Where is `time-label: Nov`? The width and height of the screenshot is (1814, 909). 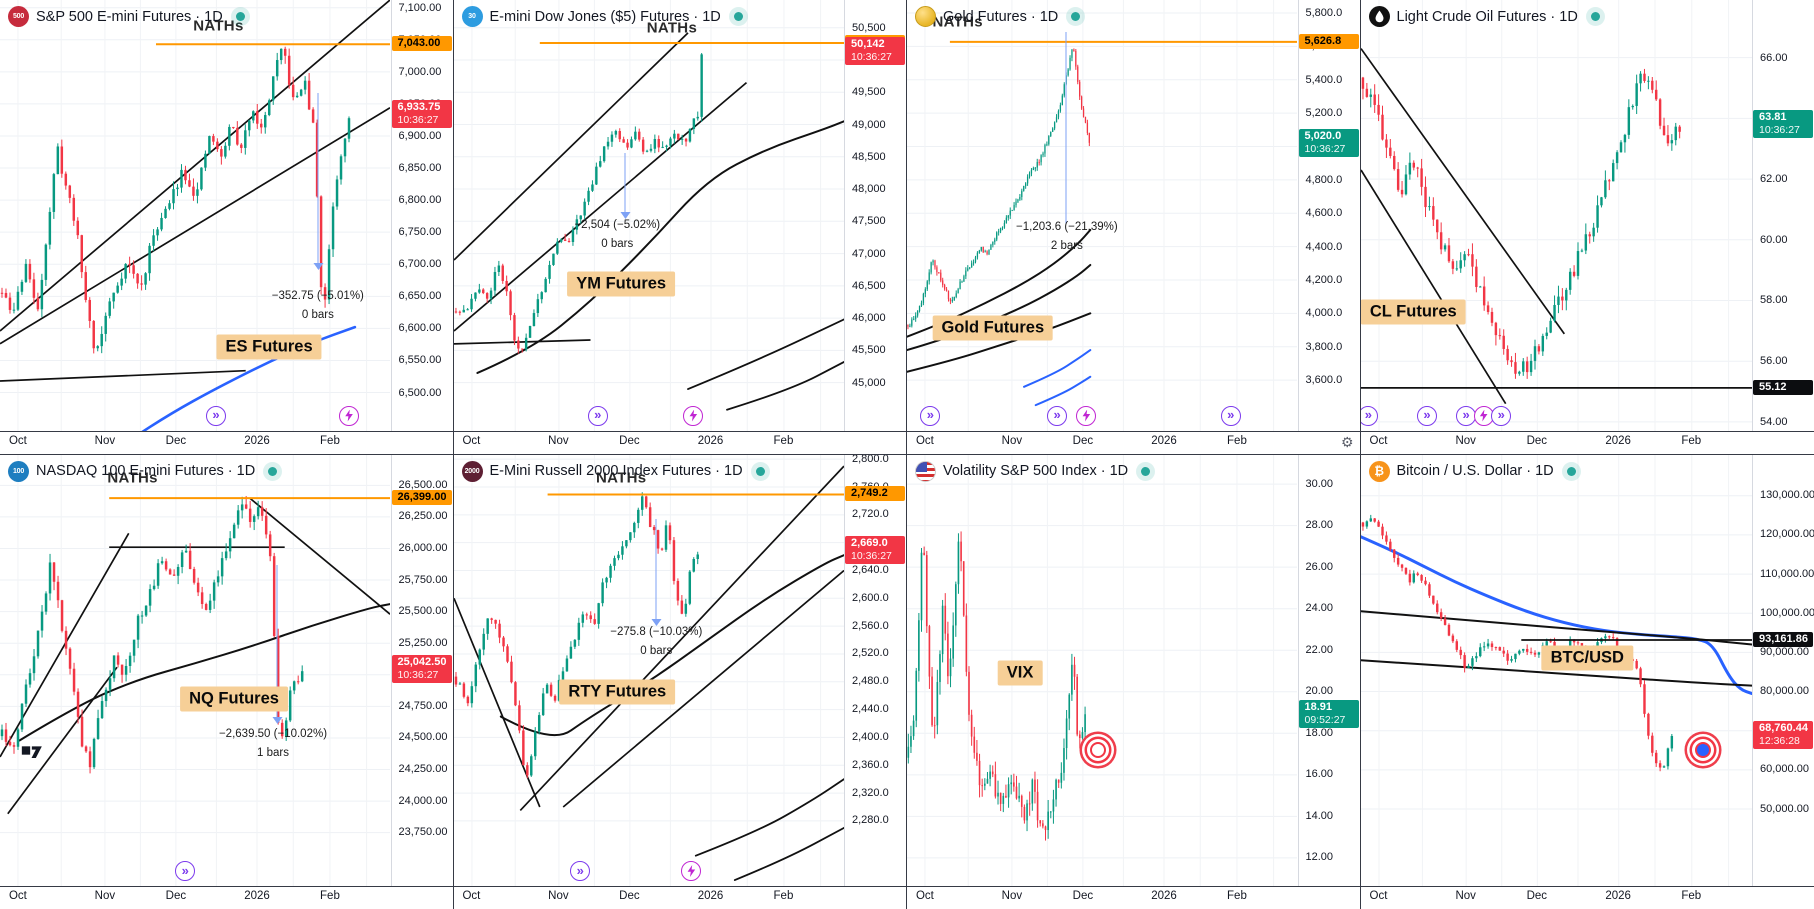 time-label: Nov is located at coordinates (558, 896).